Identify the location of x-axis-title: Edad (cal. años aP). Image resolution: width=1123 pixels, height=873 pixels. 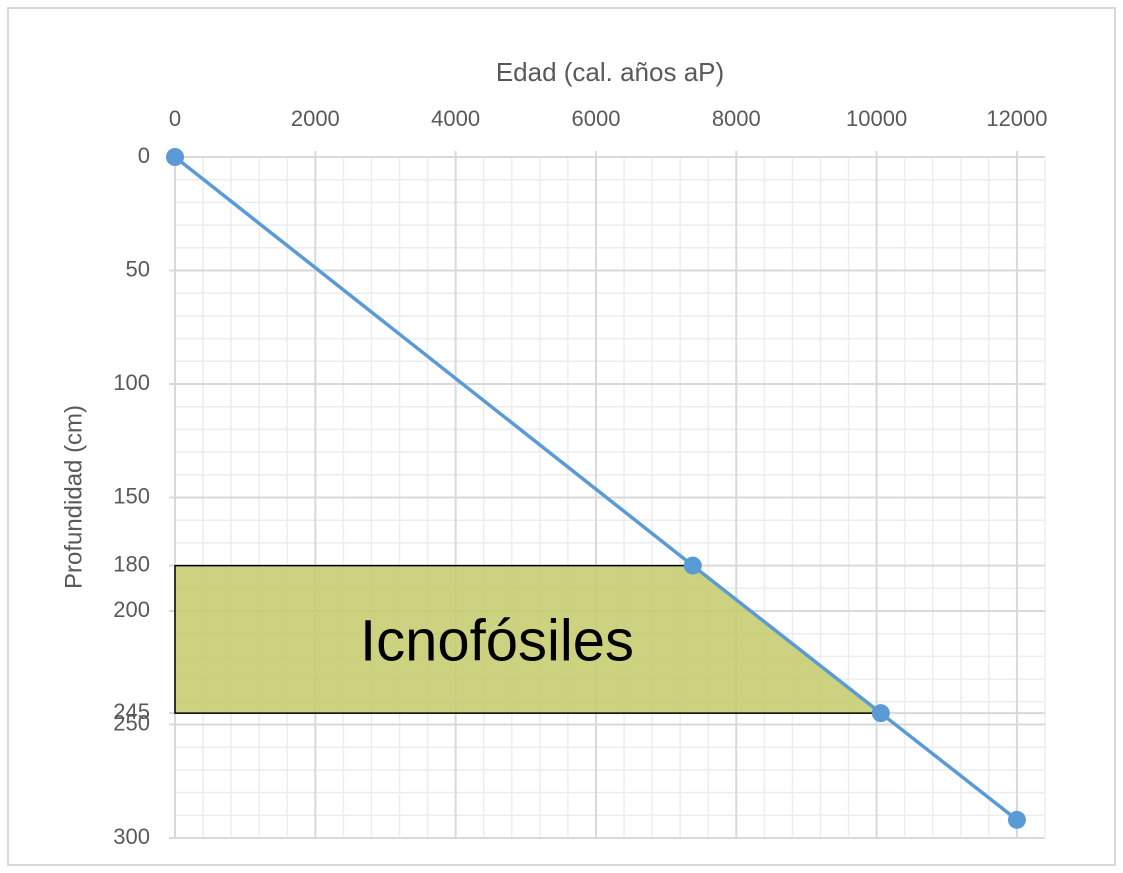
(610, 72).